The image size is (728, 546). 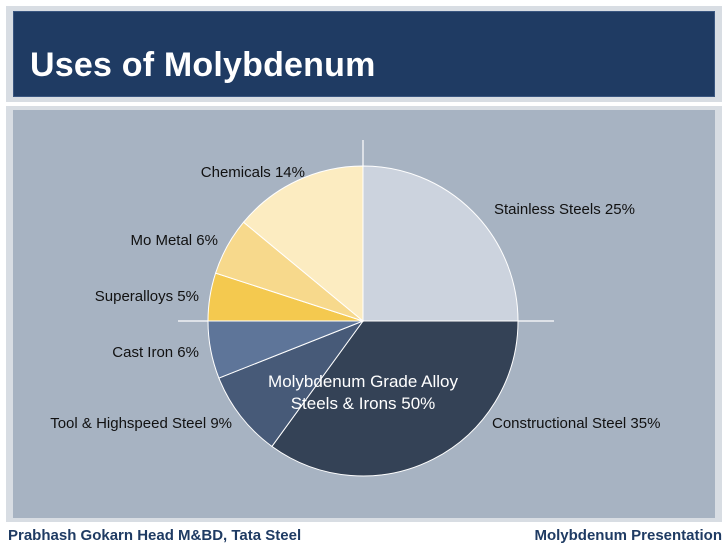 I want to click on slice-label-mo-metal: Mo Metal 6%, so click(x=174, y=240).